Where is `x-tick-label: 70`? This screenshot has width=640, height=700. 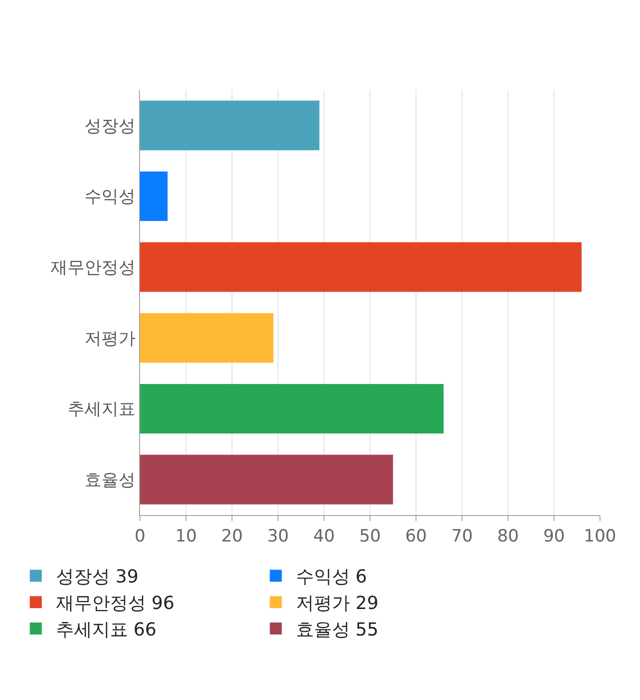 x-tick-label: 70 is located at coordinates (462, 536).